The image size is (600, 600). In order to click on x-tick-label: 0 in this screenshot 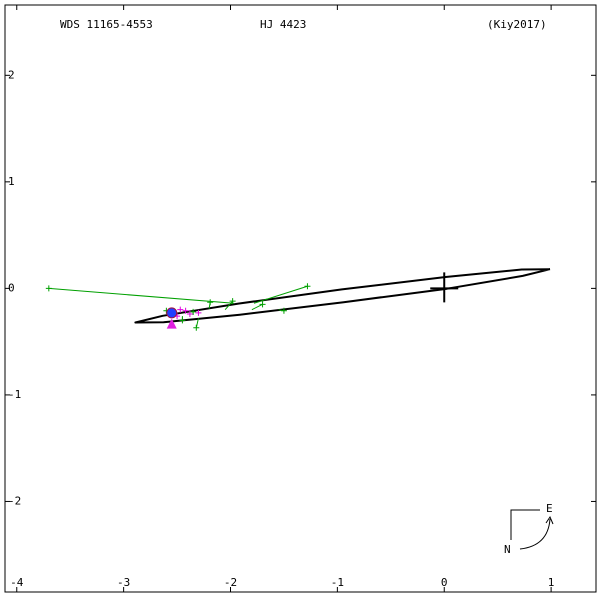, I will do `click(444, 582)`.